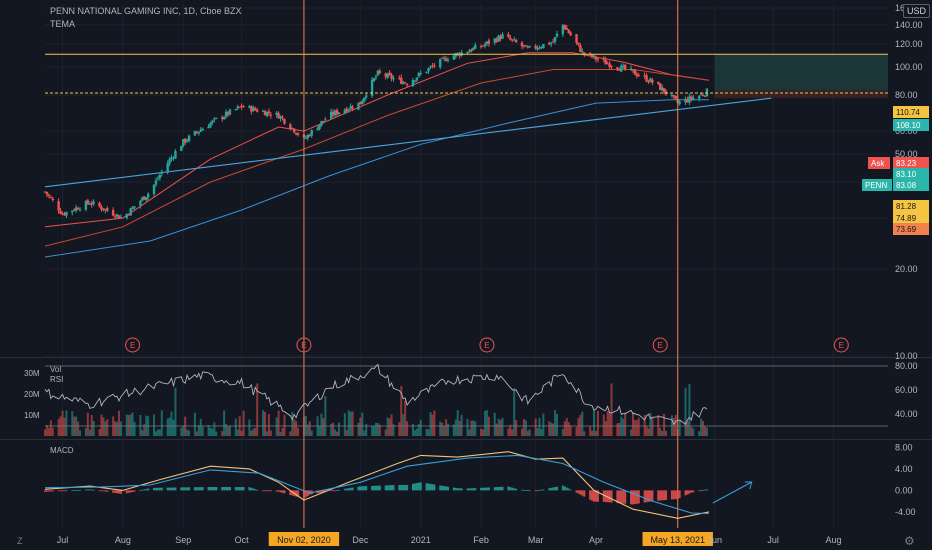  I want to click on x-tick-label: Nov 02, 2020, so click(304, 540).